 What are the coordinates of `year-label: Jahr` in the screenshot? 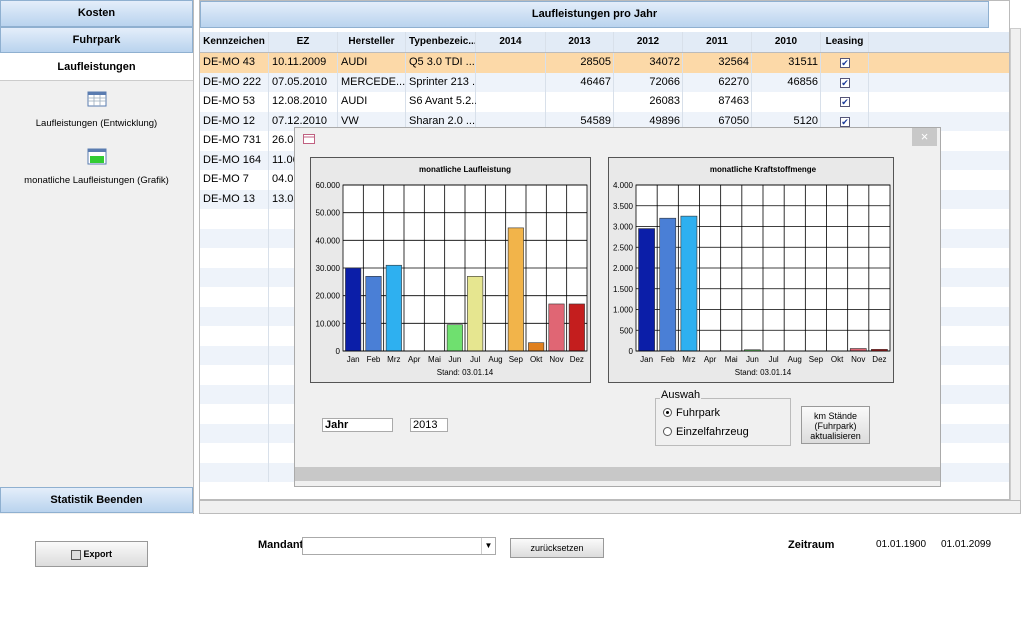 It's located at (357, 425).